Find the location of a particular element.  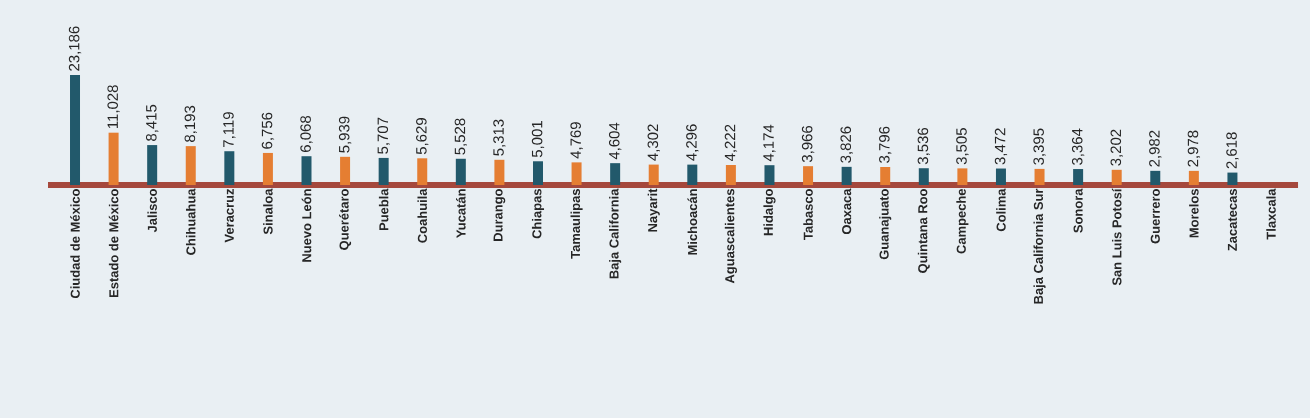

x-tick-label: Aguascalientes is located at coordinates (730, 236).